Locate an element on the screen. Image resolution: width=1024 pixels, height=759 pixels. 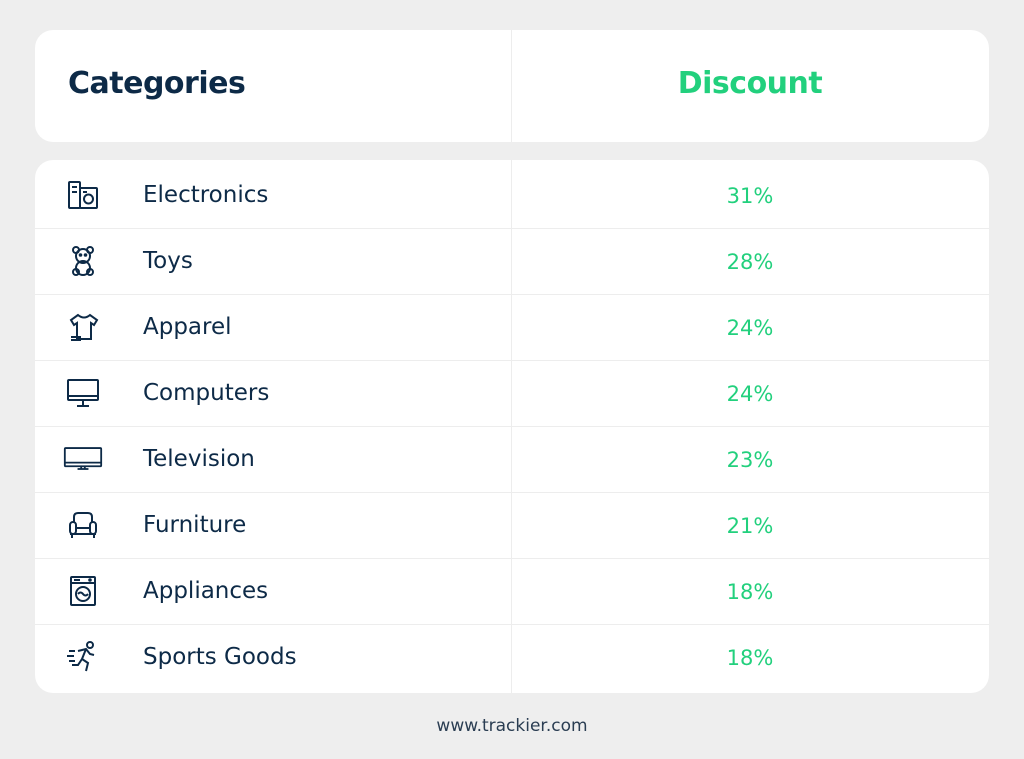
teddy-bear-icon is located at coordinates (83, 261).